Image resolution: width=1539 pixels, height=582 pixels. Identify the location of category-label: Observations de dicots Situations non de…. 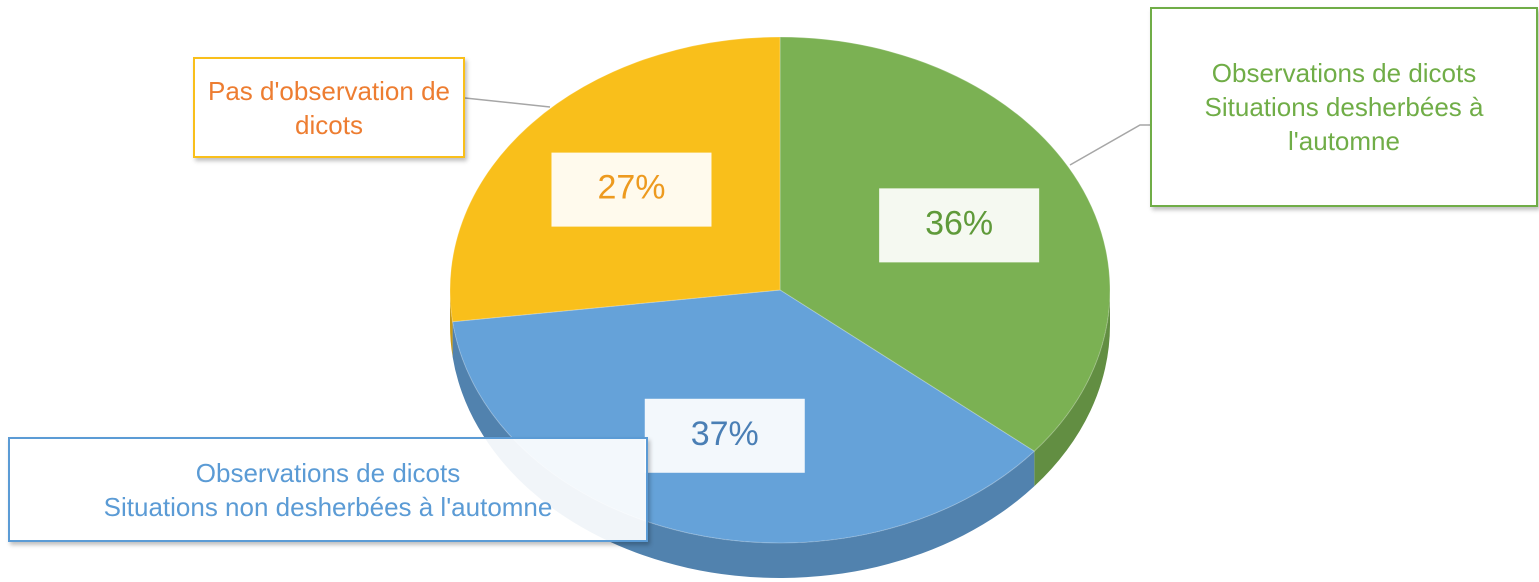
(328, 489).